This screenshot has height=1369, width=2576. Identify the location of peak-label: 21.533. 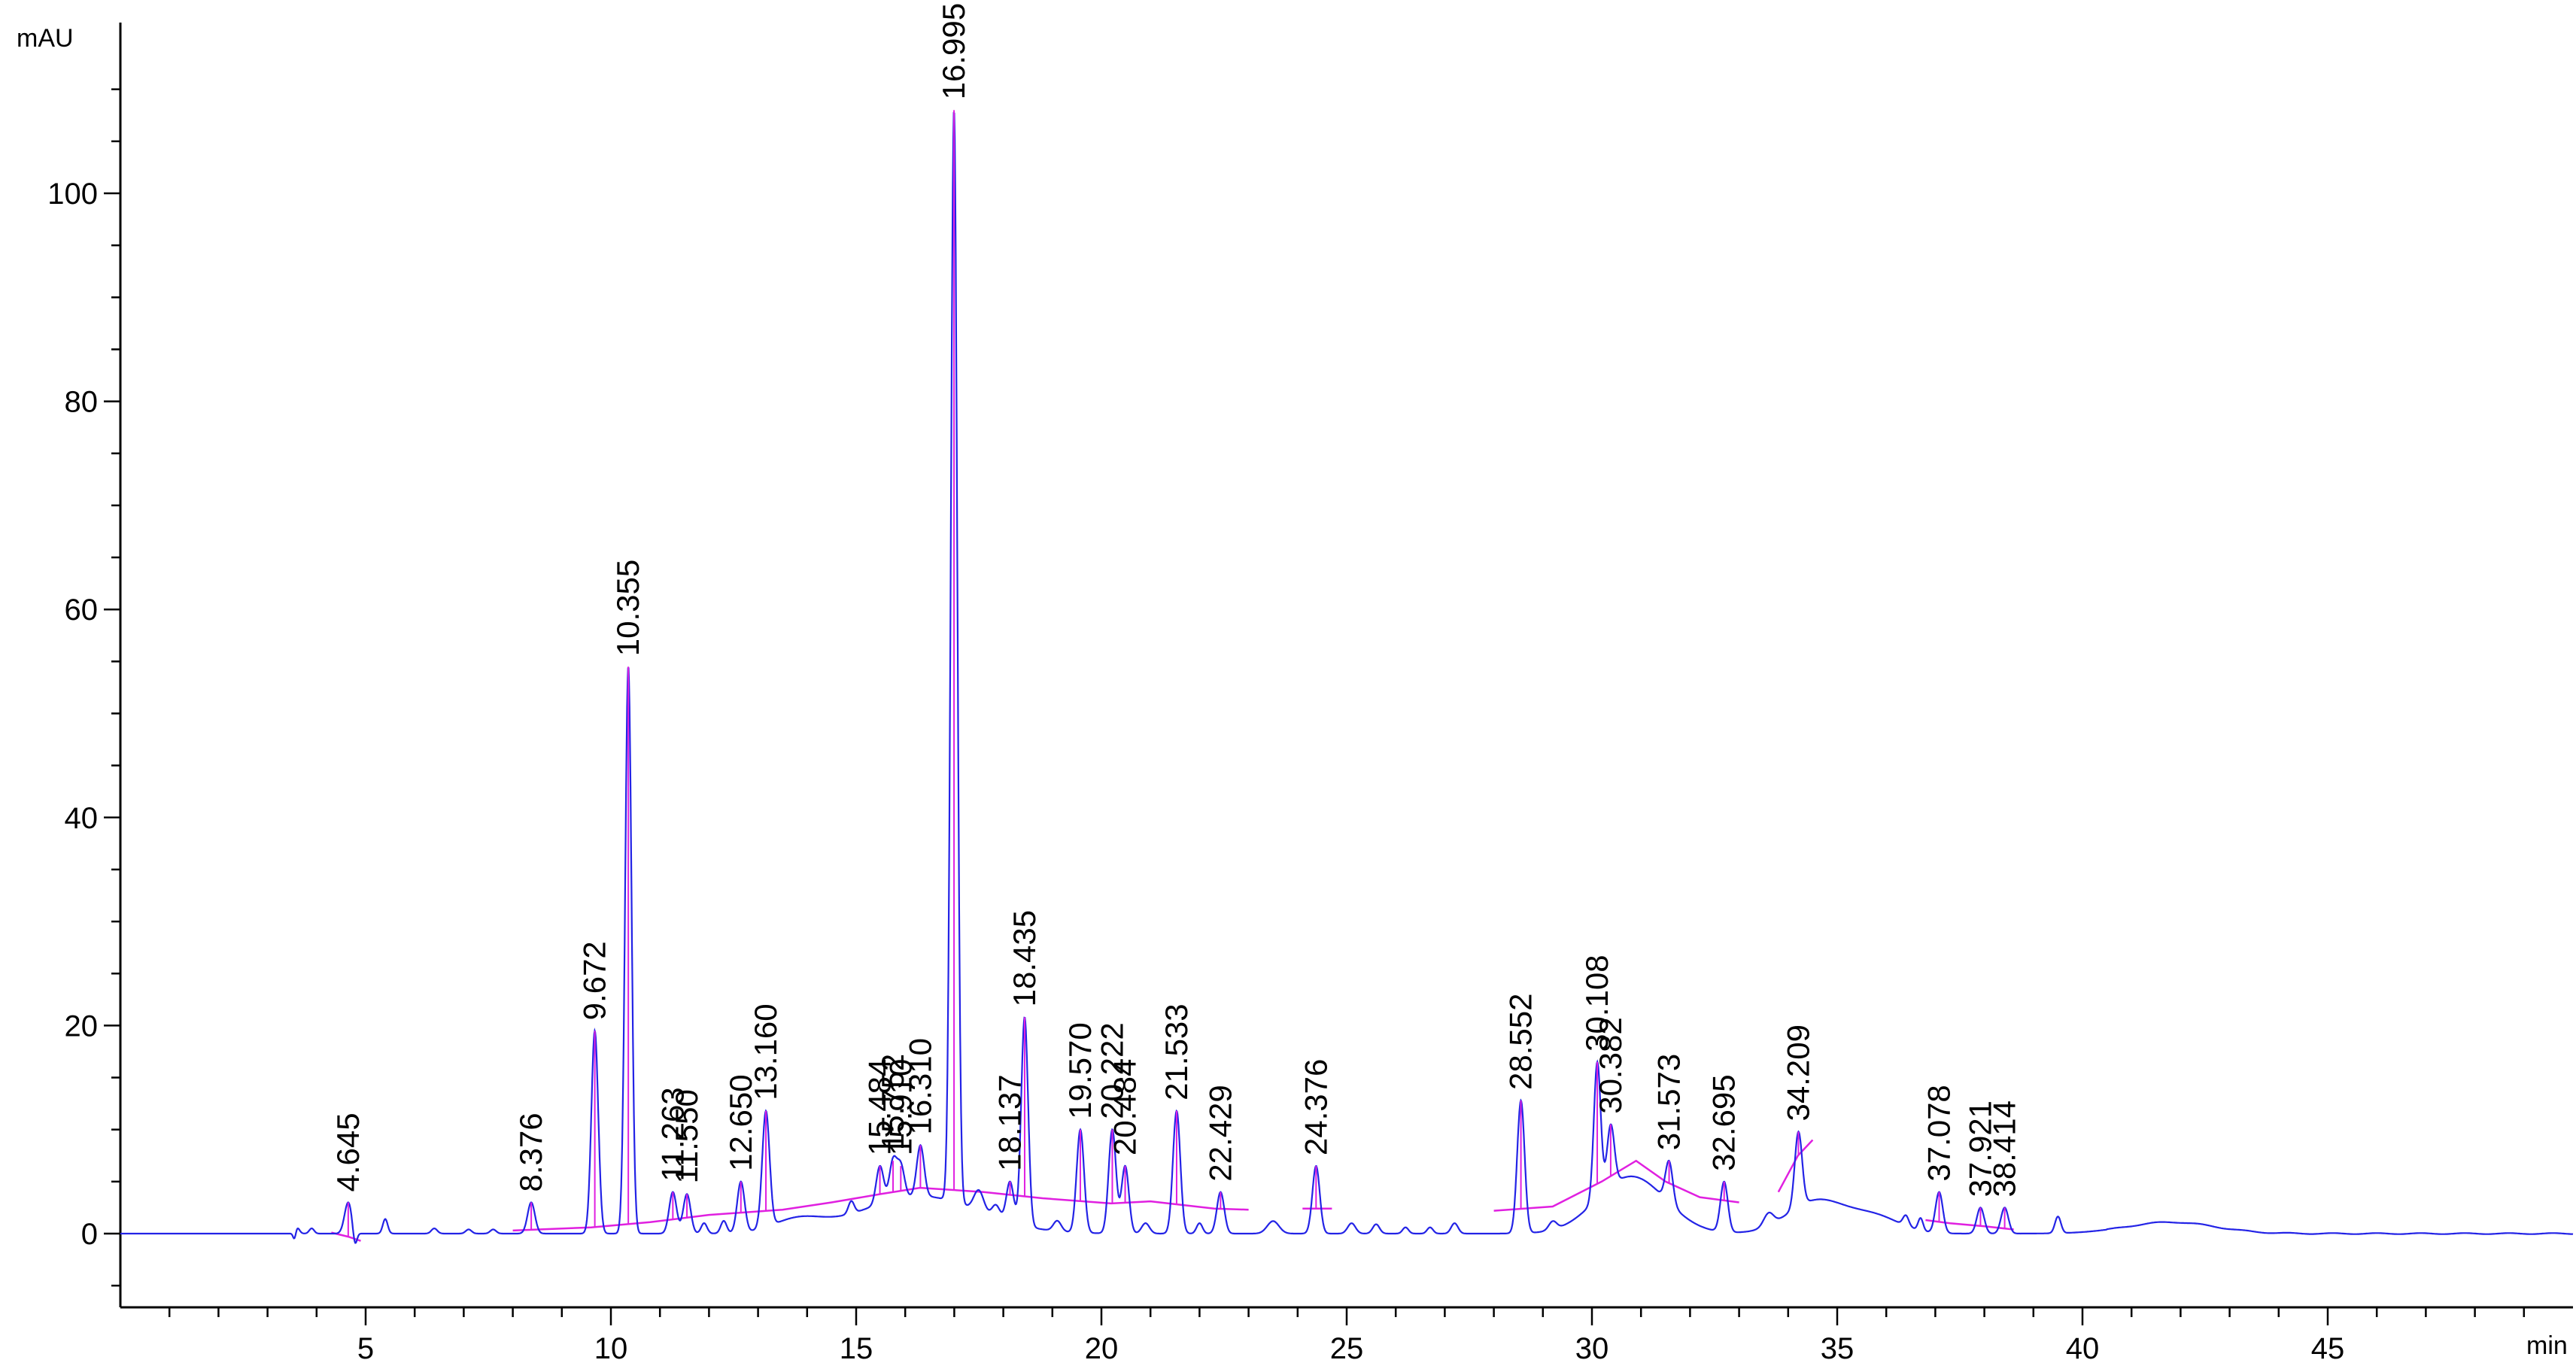
(1176, 1051).